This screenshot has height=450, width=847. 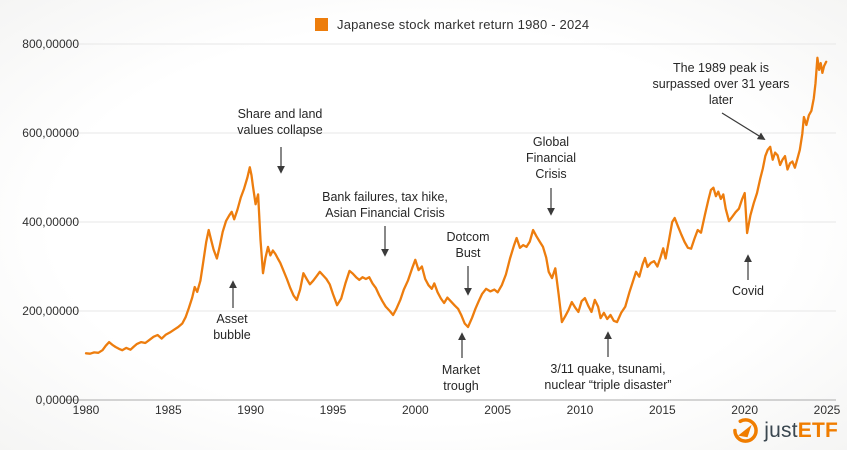 What do you see at coordinates (551, 142) in the screenshot?
I see `annotation-line: Global` at bounding box center [551, 142].